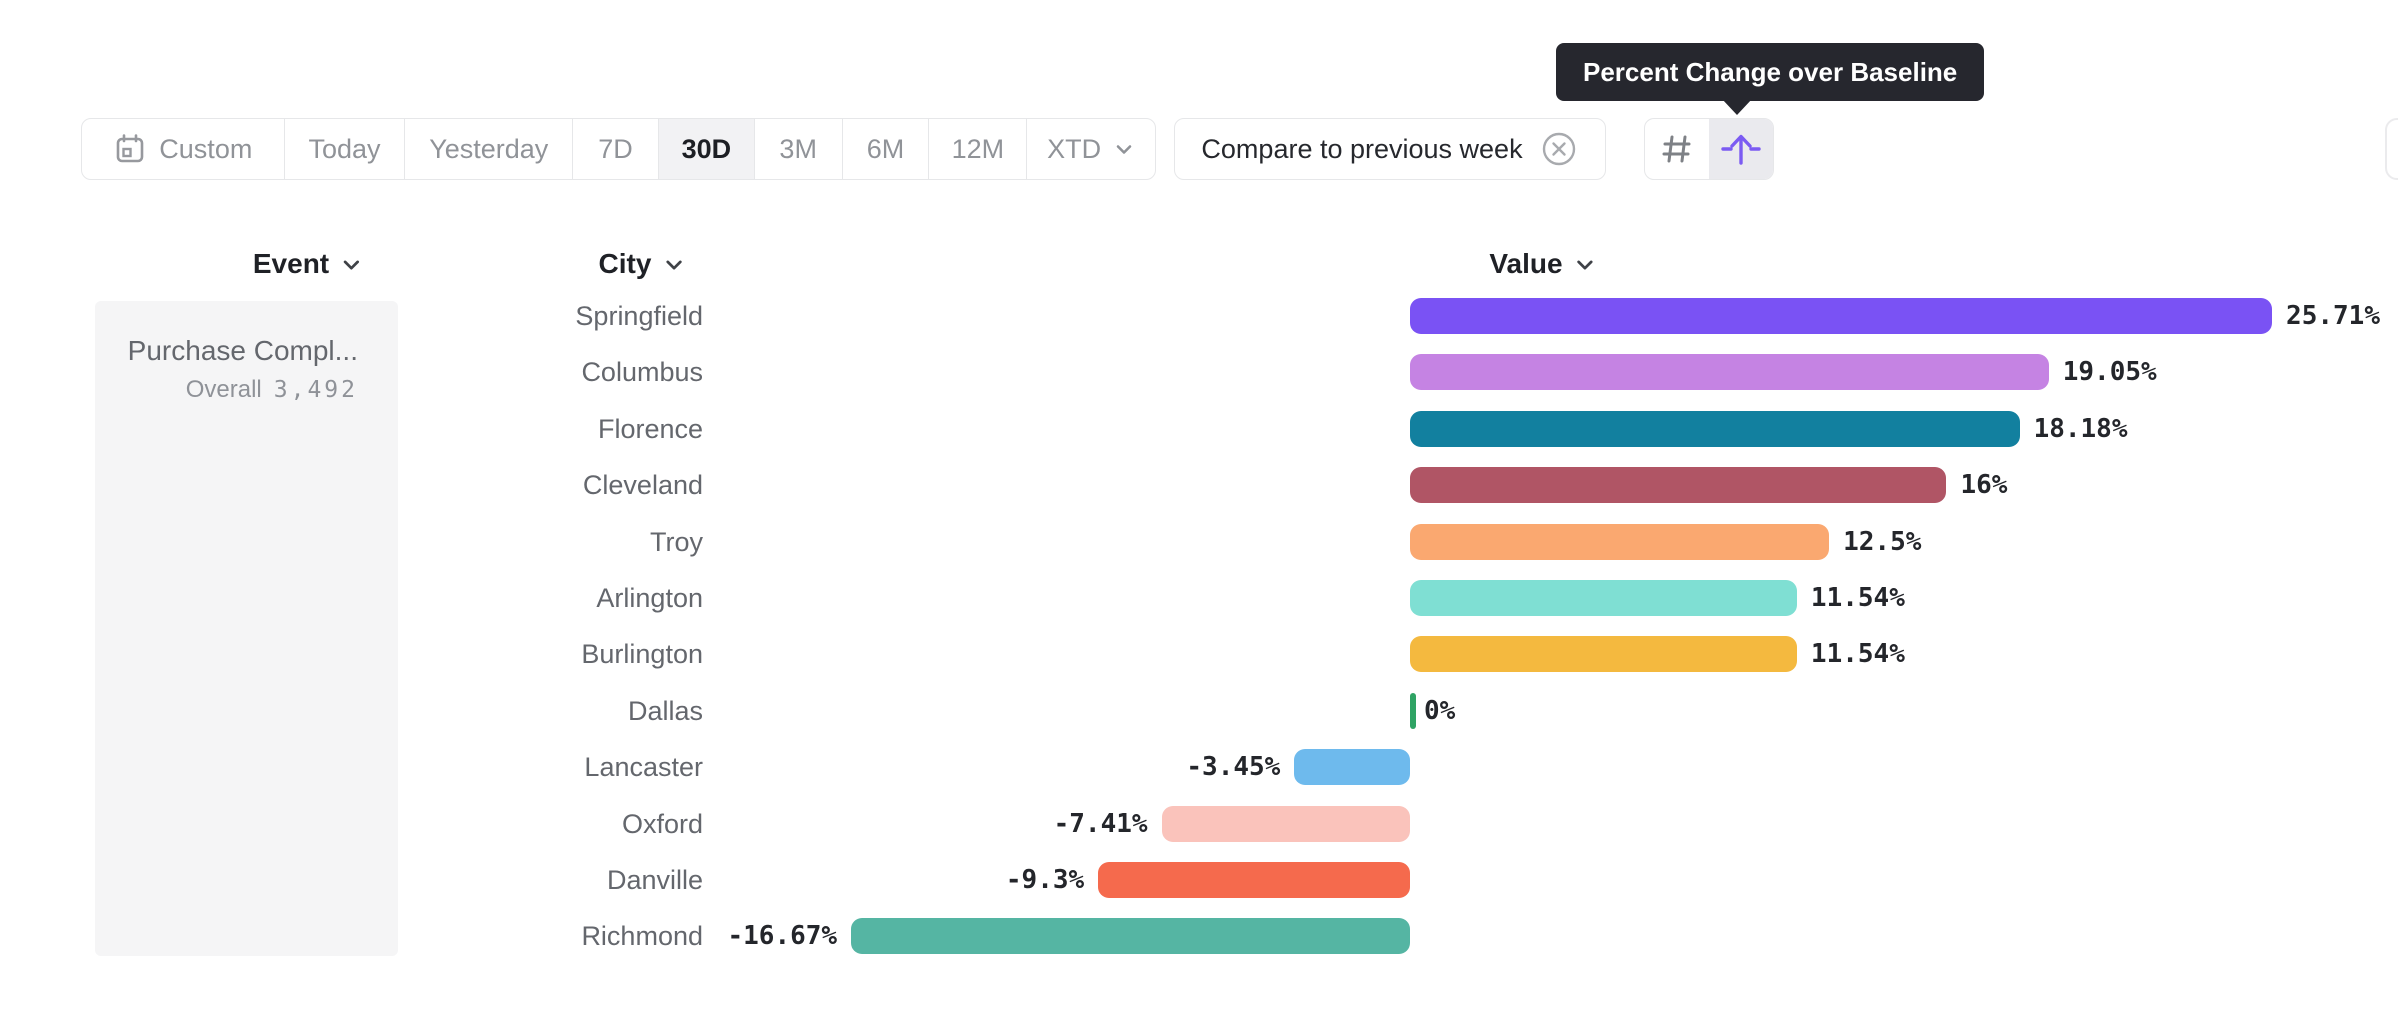  I want to click on compare-filter-pill: Compare to previous week, so click(1390, 149).